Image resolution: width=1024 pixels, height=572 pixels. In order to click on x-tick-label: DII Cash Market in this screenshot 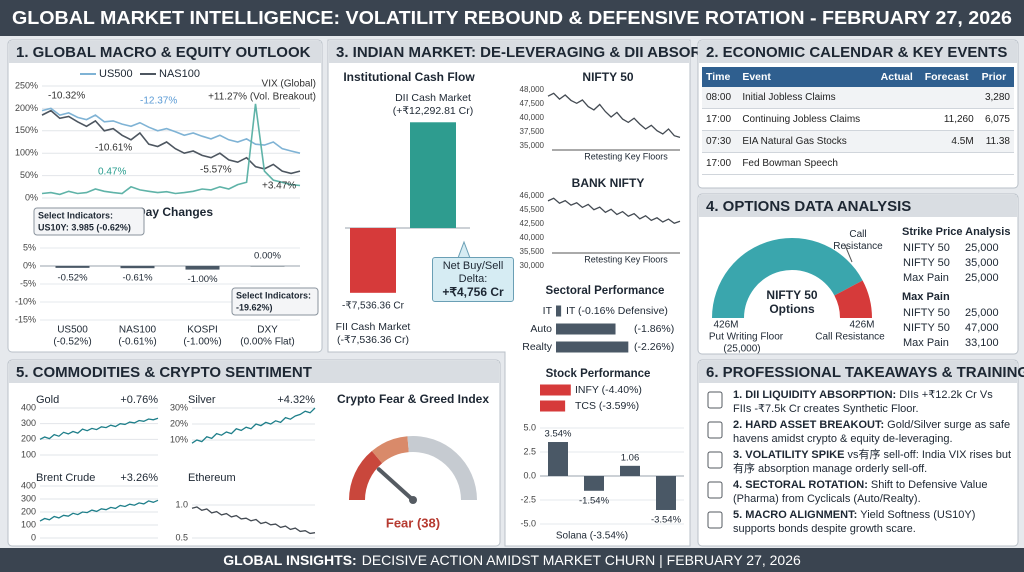, I will do `click(433, 98)`.